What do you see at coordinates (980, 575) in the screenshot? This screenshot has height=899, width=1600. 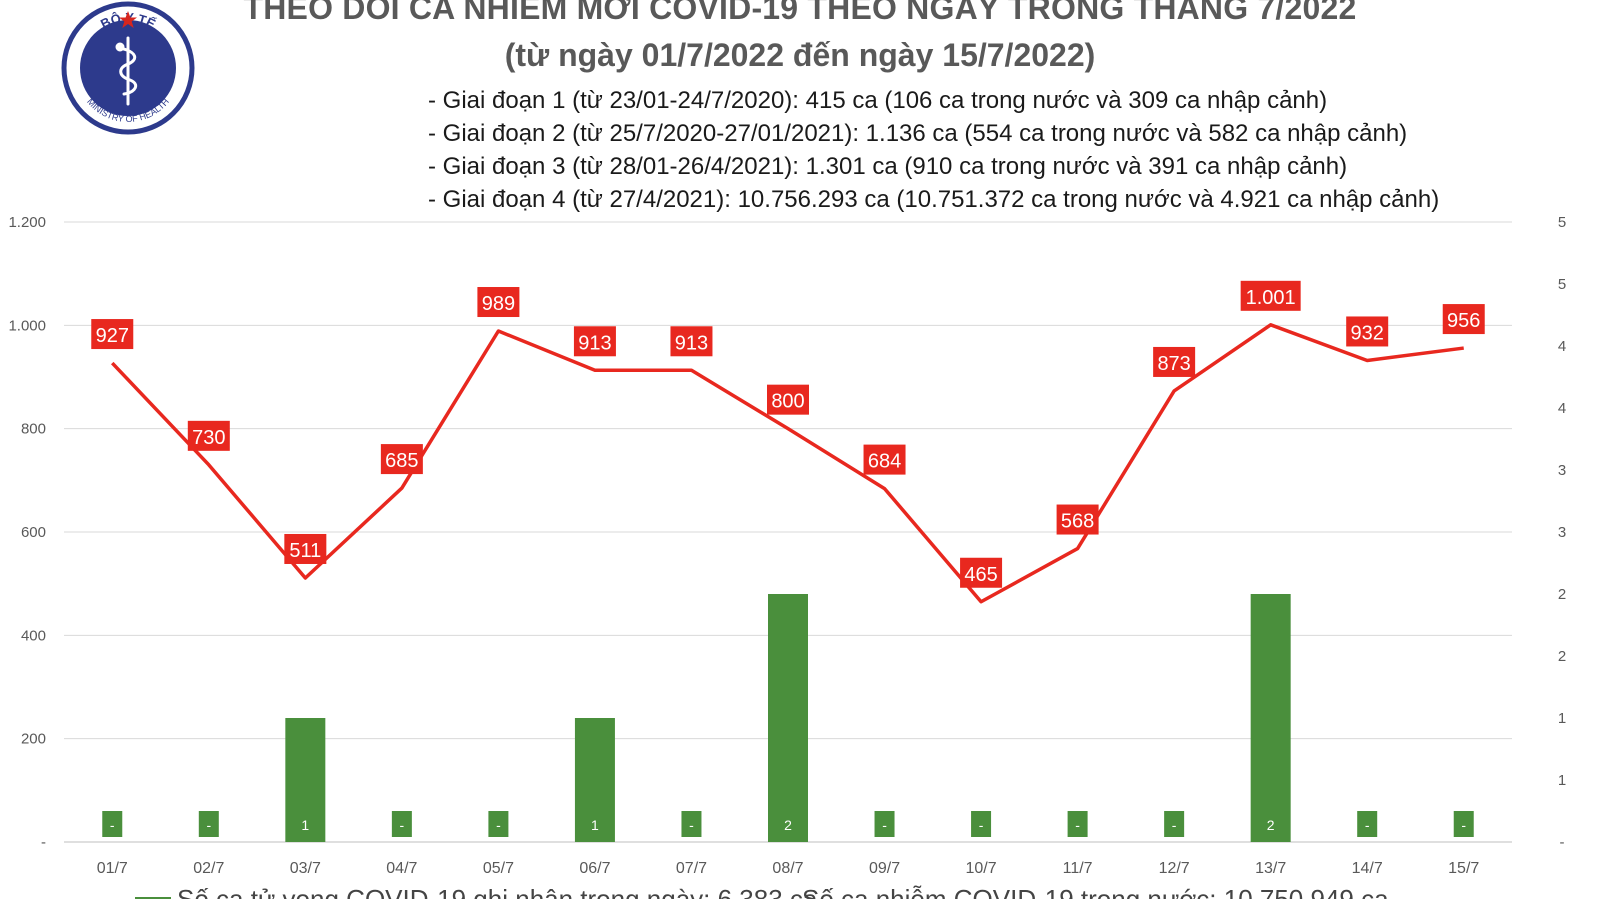 I see `case-label: 465` at bounding box center [980, 575].